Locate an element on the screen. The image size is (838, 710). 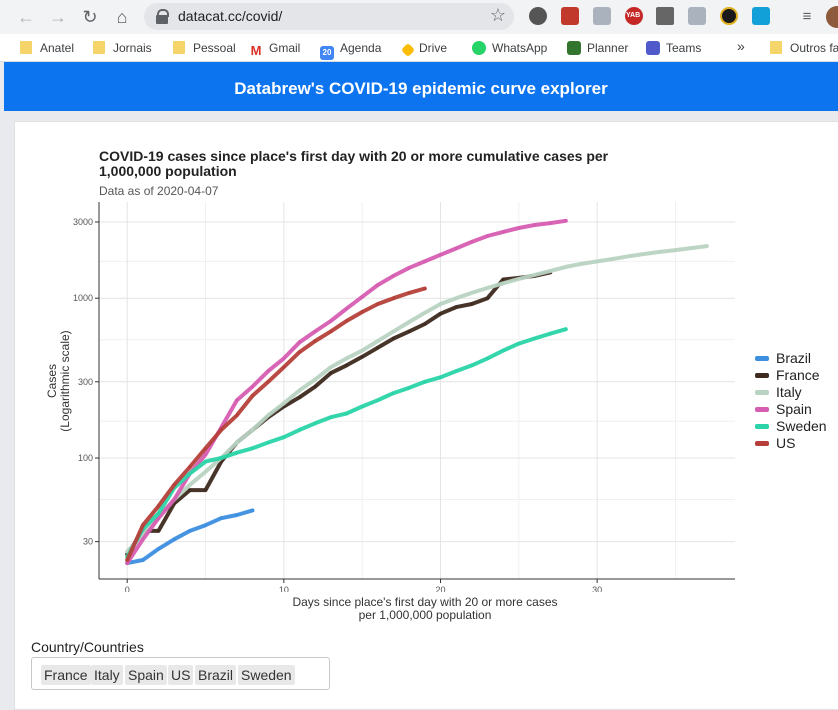
calendar-icon: 20 is located at coordinates (327, 53).